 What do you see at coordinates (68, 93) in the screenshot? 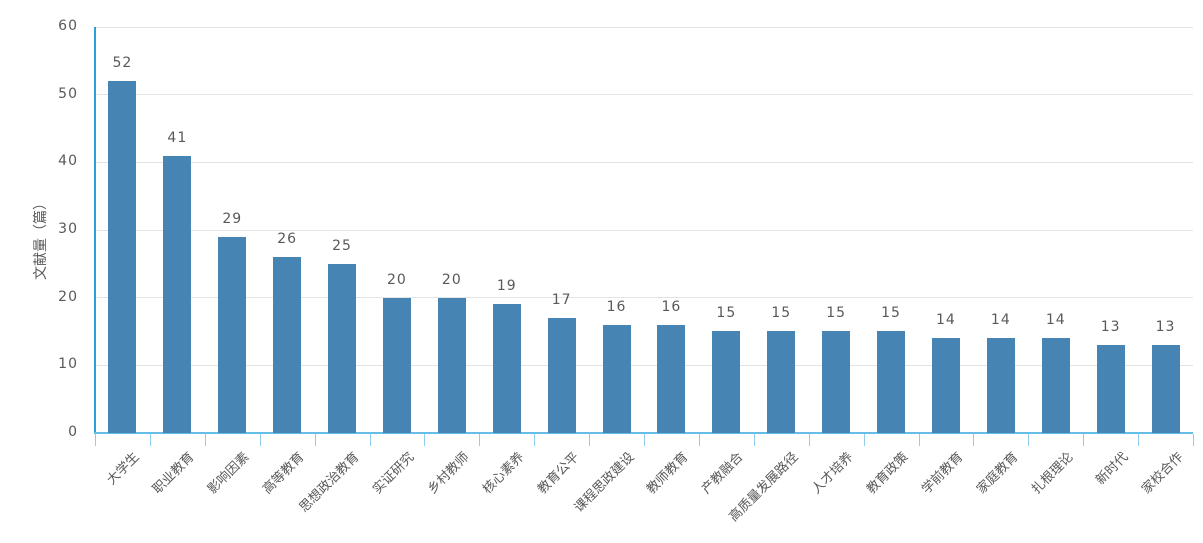
I see `y-tick-label: 50` at bounding box center [68, 93].